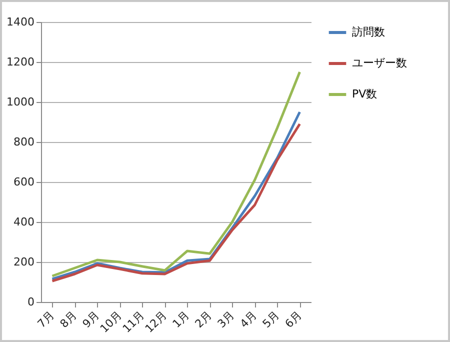  Describe the element at coordinates (271, 319) in the screenshot. I see `x-tick-label: 5月` at that location.